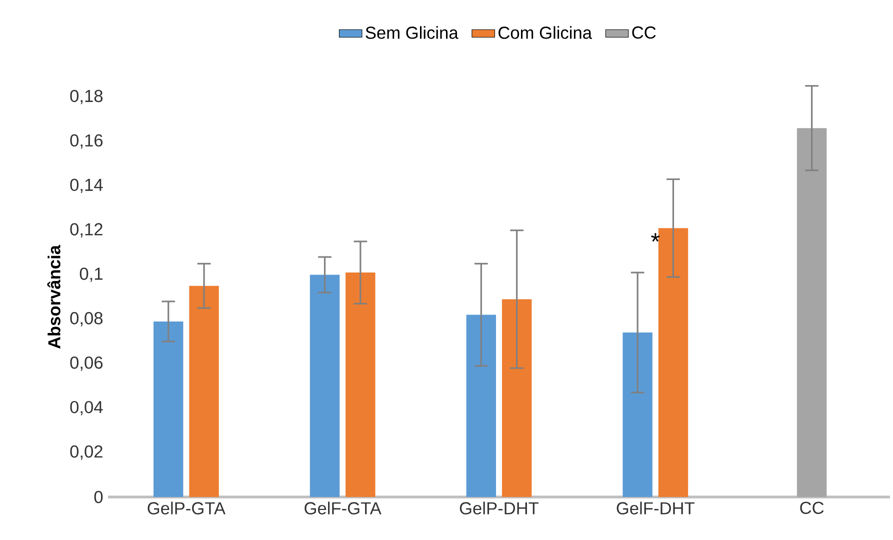 Image resolution: width=893 pixels, height=540 pixels. What do you see at coordinates (86, 408) in the screenshot?
I see `y-tick-label: 0,04` at bounding box center [86, 408].